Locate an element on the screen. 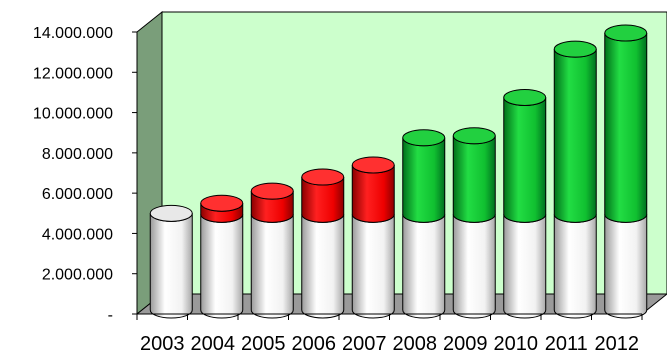 The image size is (667, 357). y-tick-label: - is located at coordinates (110, 315).